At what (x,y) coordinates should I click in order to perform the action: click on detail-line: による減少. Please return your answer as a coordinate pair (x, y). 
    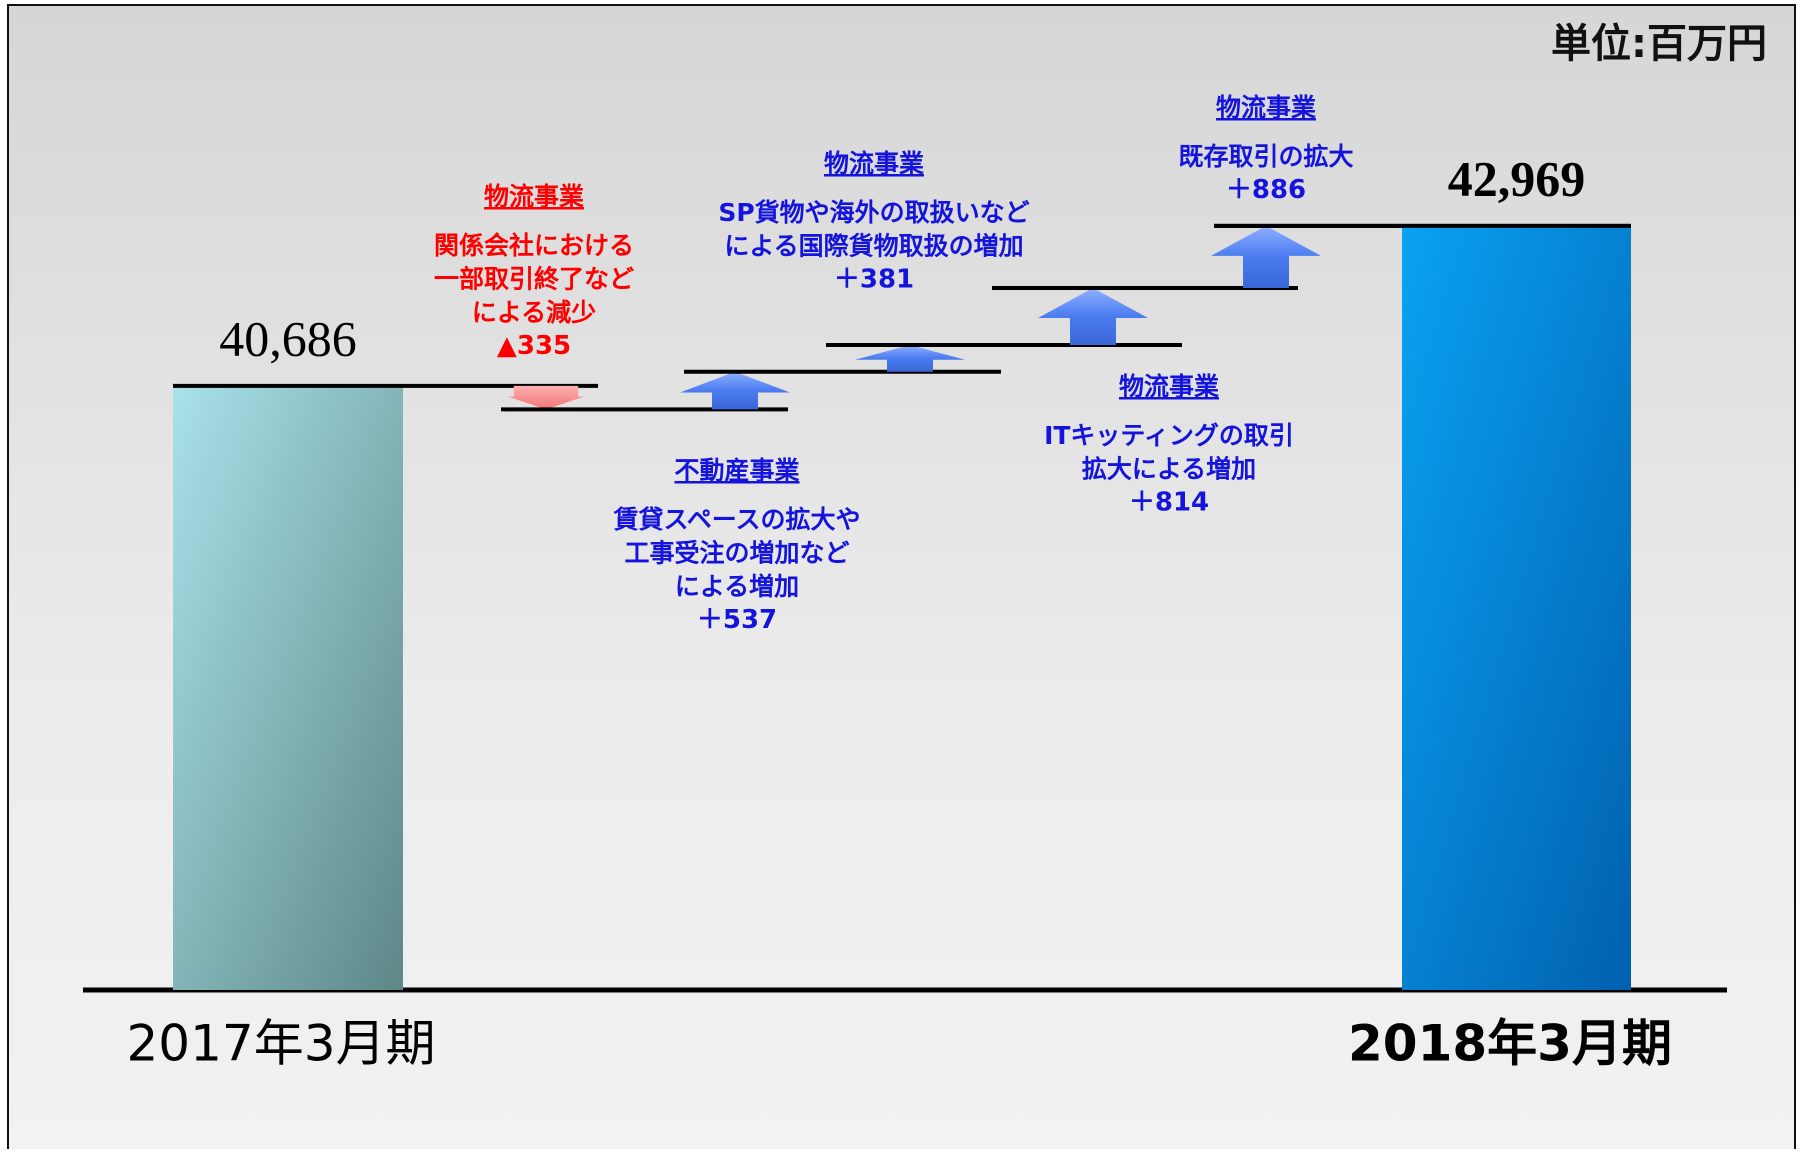
    Looking at the image, I should click on (534, 312).